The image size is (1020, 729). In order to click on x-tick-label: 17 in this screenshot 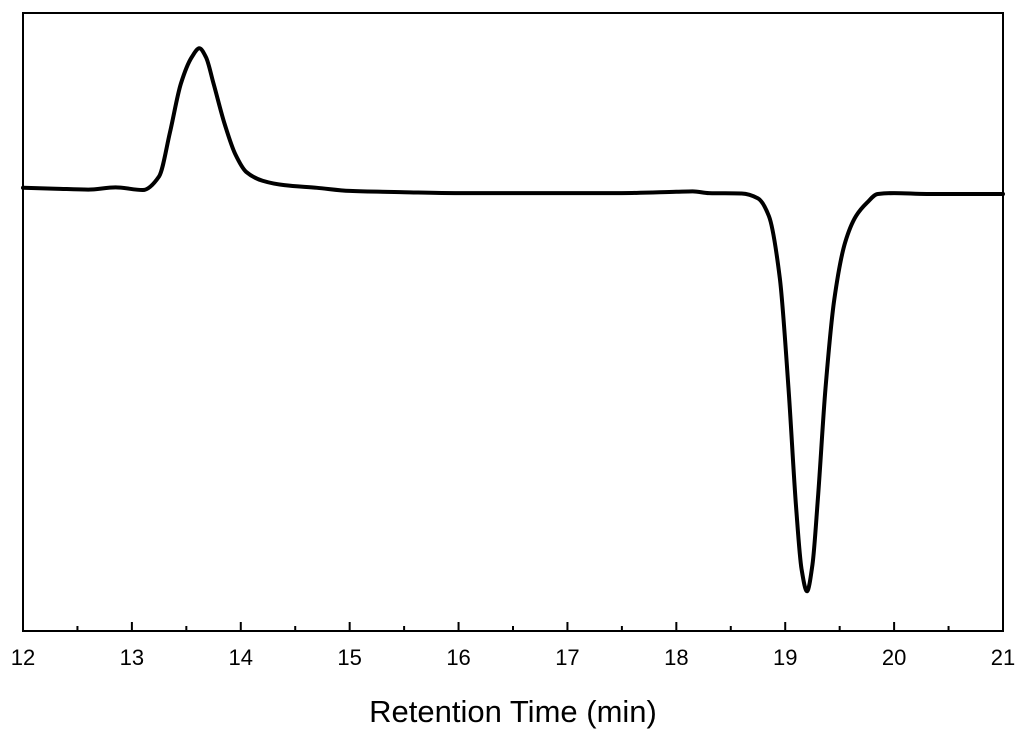, I will do `click(567, 657)`.